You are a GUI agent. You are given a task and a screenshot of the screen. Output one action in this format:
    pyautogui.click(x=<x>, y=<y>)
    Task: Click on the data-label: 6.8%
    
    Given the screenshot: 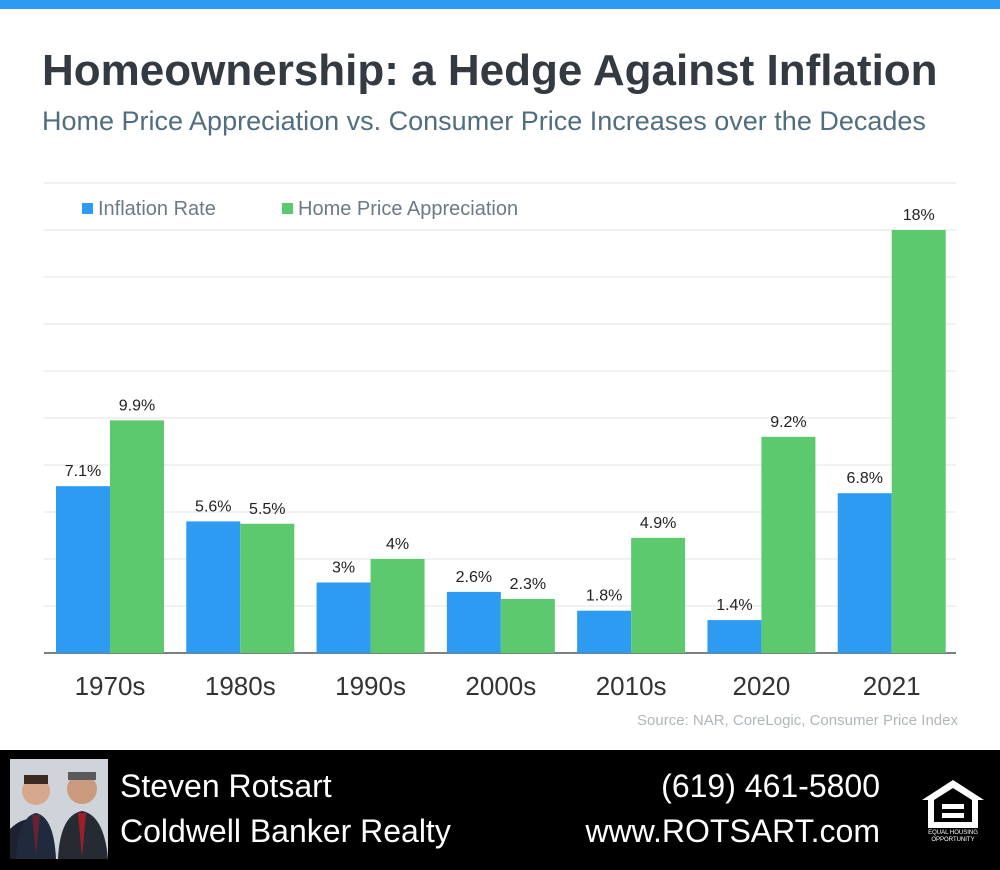 What is the action you would take?
    pyautogui.click(x=864, y=478)
    